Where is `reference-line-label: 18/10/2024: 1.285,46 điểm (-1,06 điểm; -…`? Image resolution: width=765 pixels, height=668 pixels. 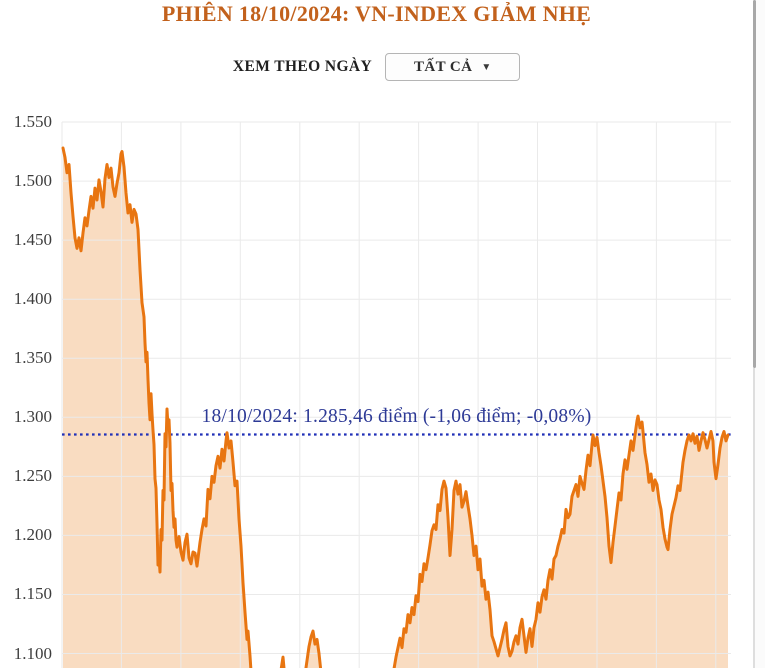 reference-line-label: 18/10/2024: 1.285,46 điểm (-1,06 điểm; -… is located at coordinates (396, 416).